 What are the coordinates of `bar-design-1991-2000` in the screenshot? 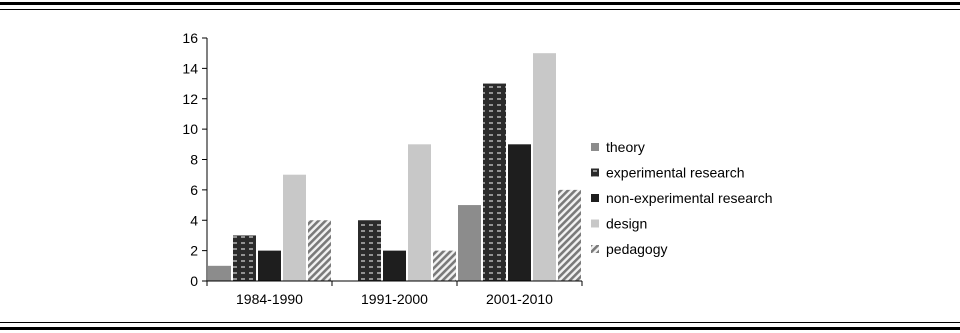 It's located at (419, 212).